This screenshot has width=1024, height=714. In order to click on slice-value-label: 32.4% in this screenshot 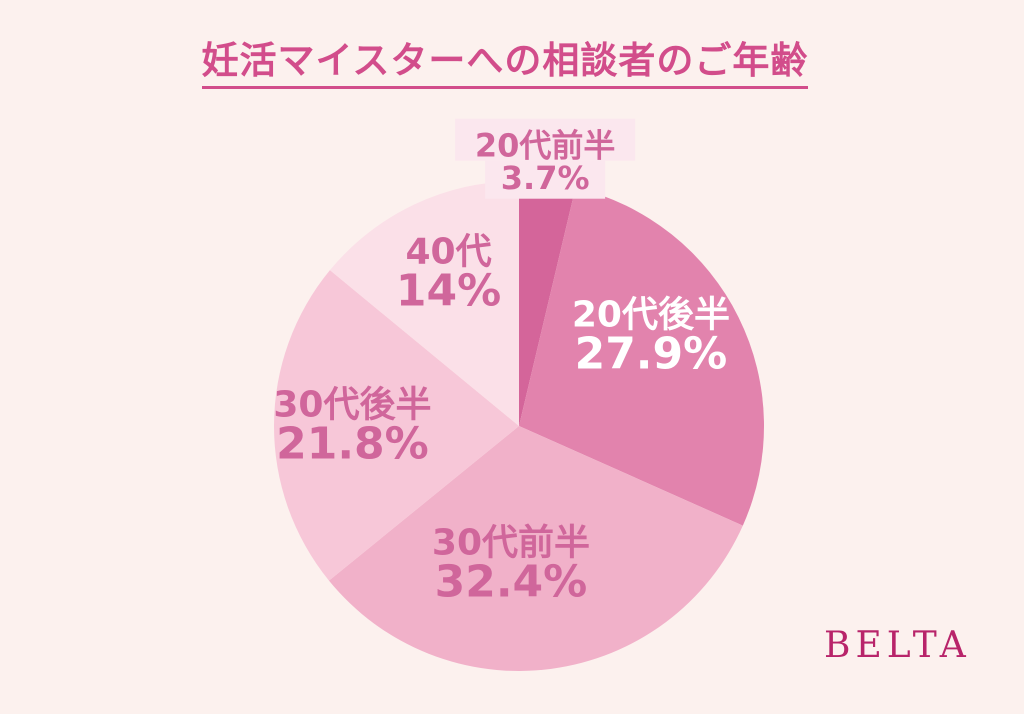, I will do `click(511, 582)`.